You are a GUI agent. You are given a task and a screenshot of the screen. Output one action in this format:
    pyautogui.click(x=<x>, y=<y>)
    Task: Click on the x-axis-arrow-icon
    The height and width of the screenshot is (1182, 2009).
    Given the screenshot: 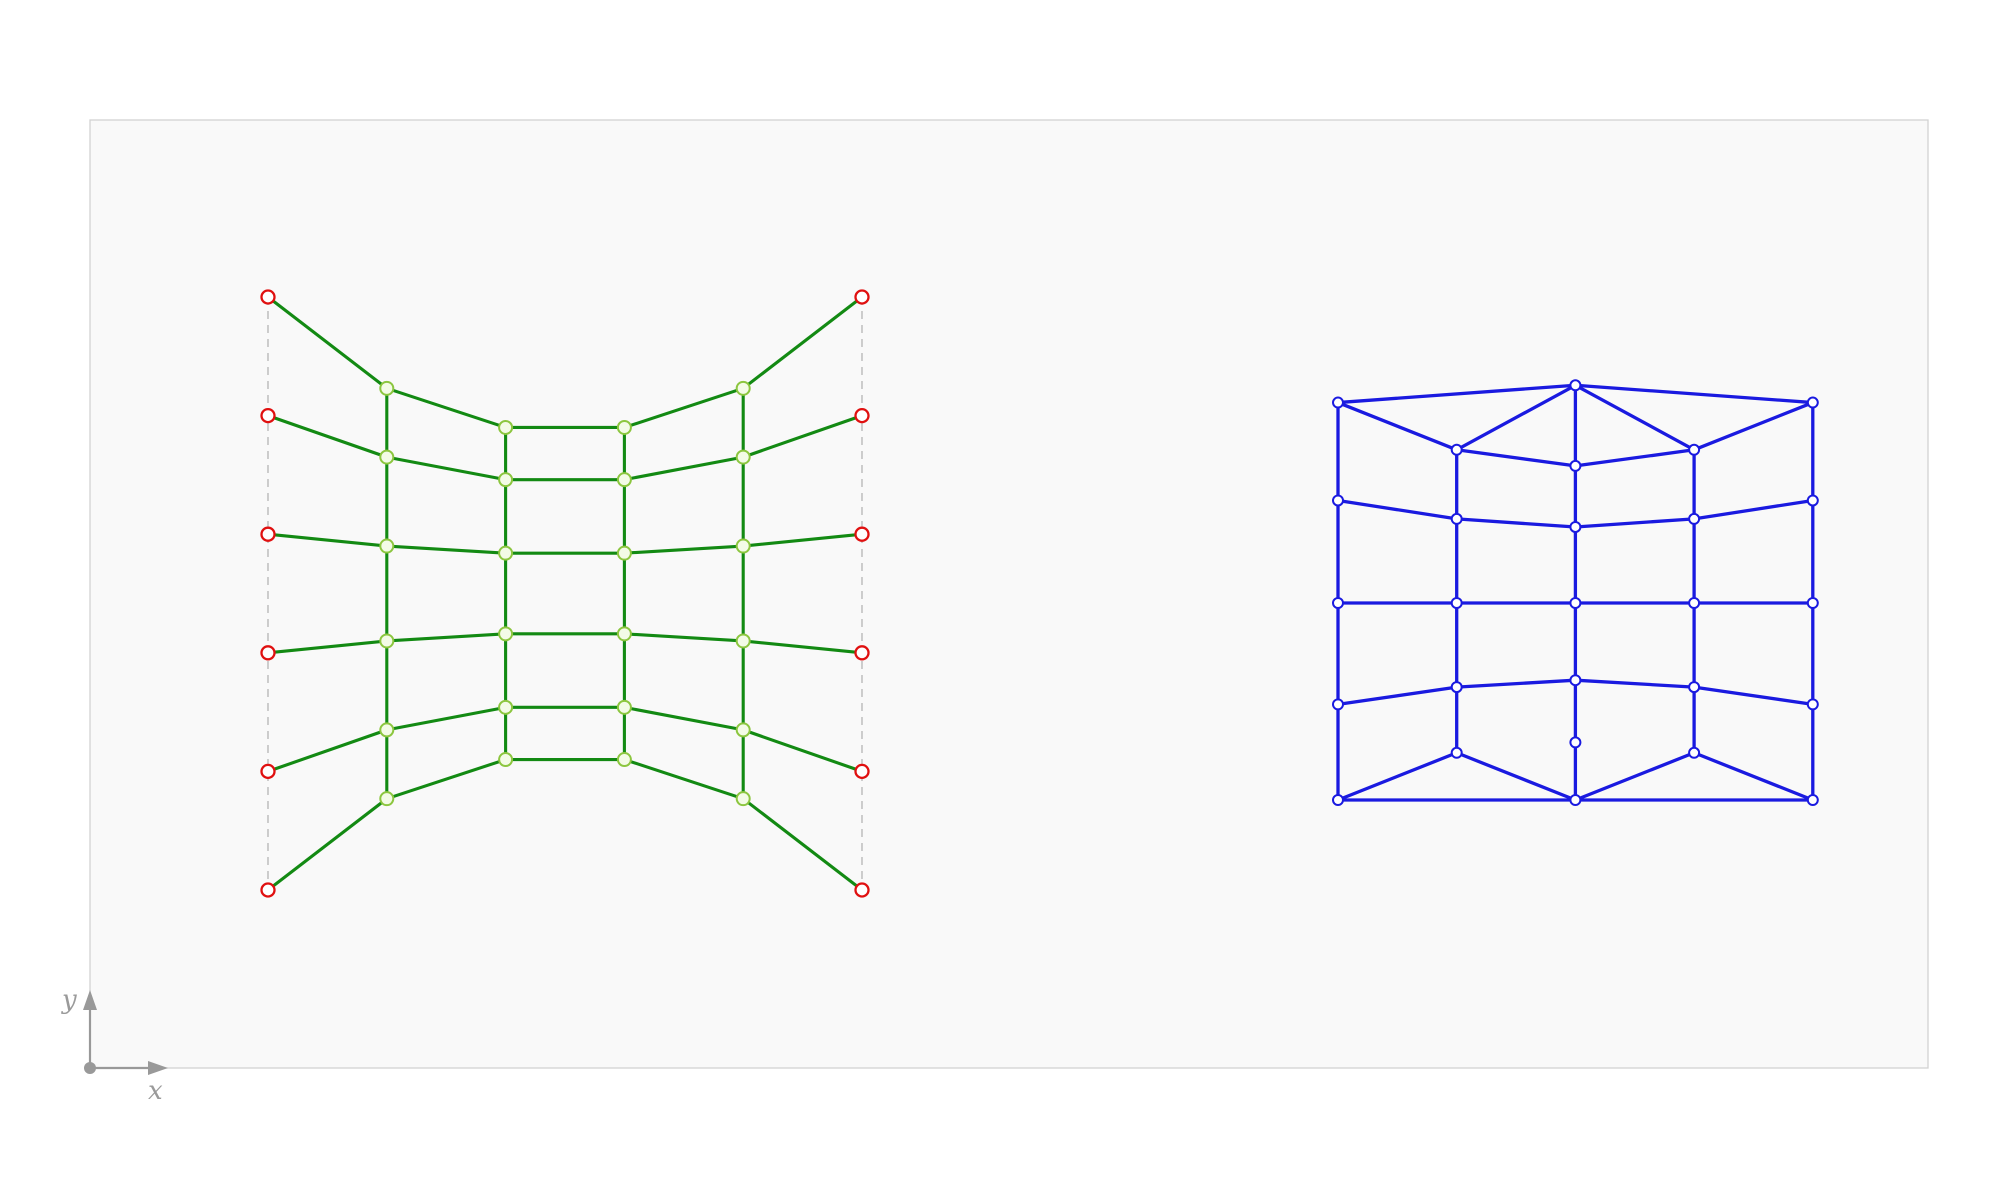 What is the action you would take?
    pyautogui.click(x=158, y=1068)
    